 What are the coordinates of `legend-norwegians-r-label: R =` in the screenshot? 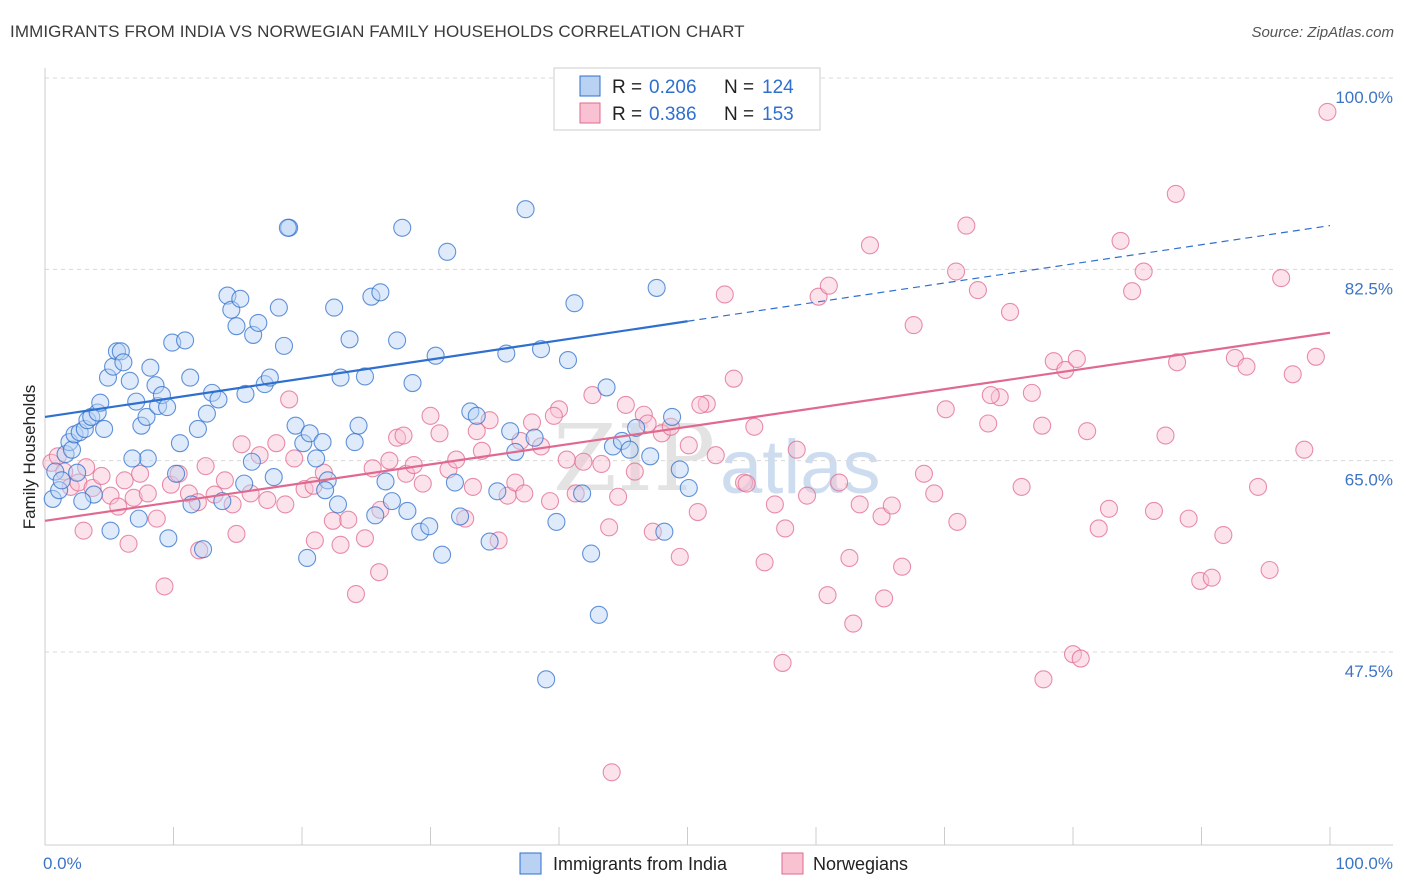 It's located at (627, 114).